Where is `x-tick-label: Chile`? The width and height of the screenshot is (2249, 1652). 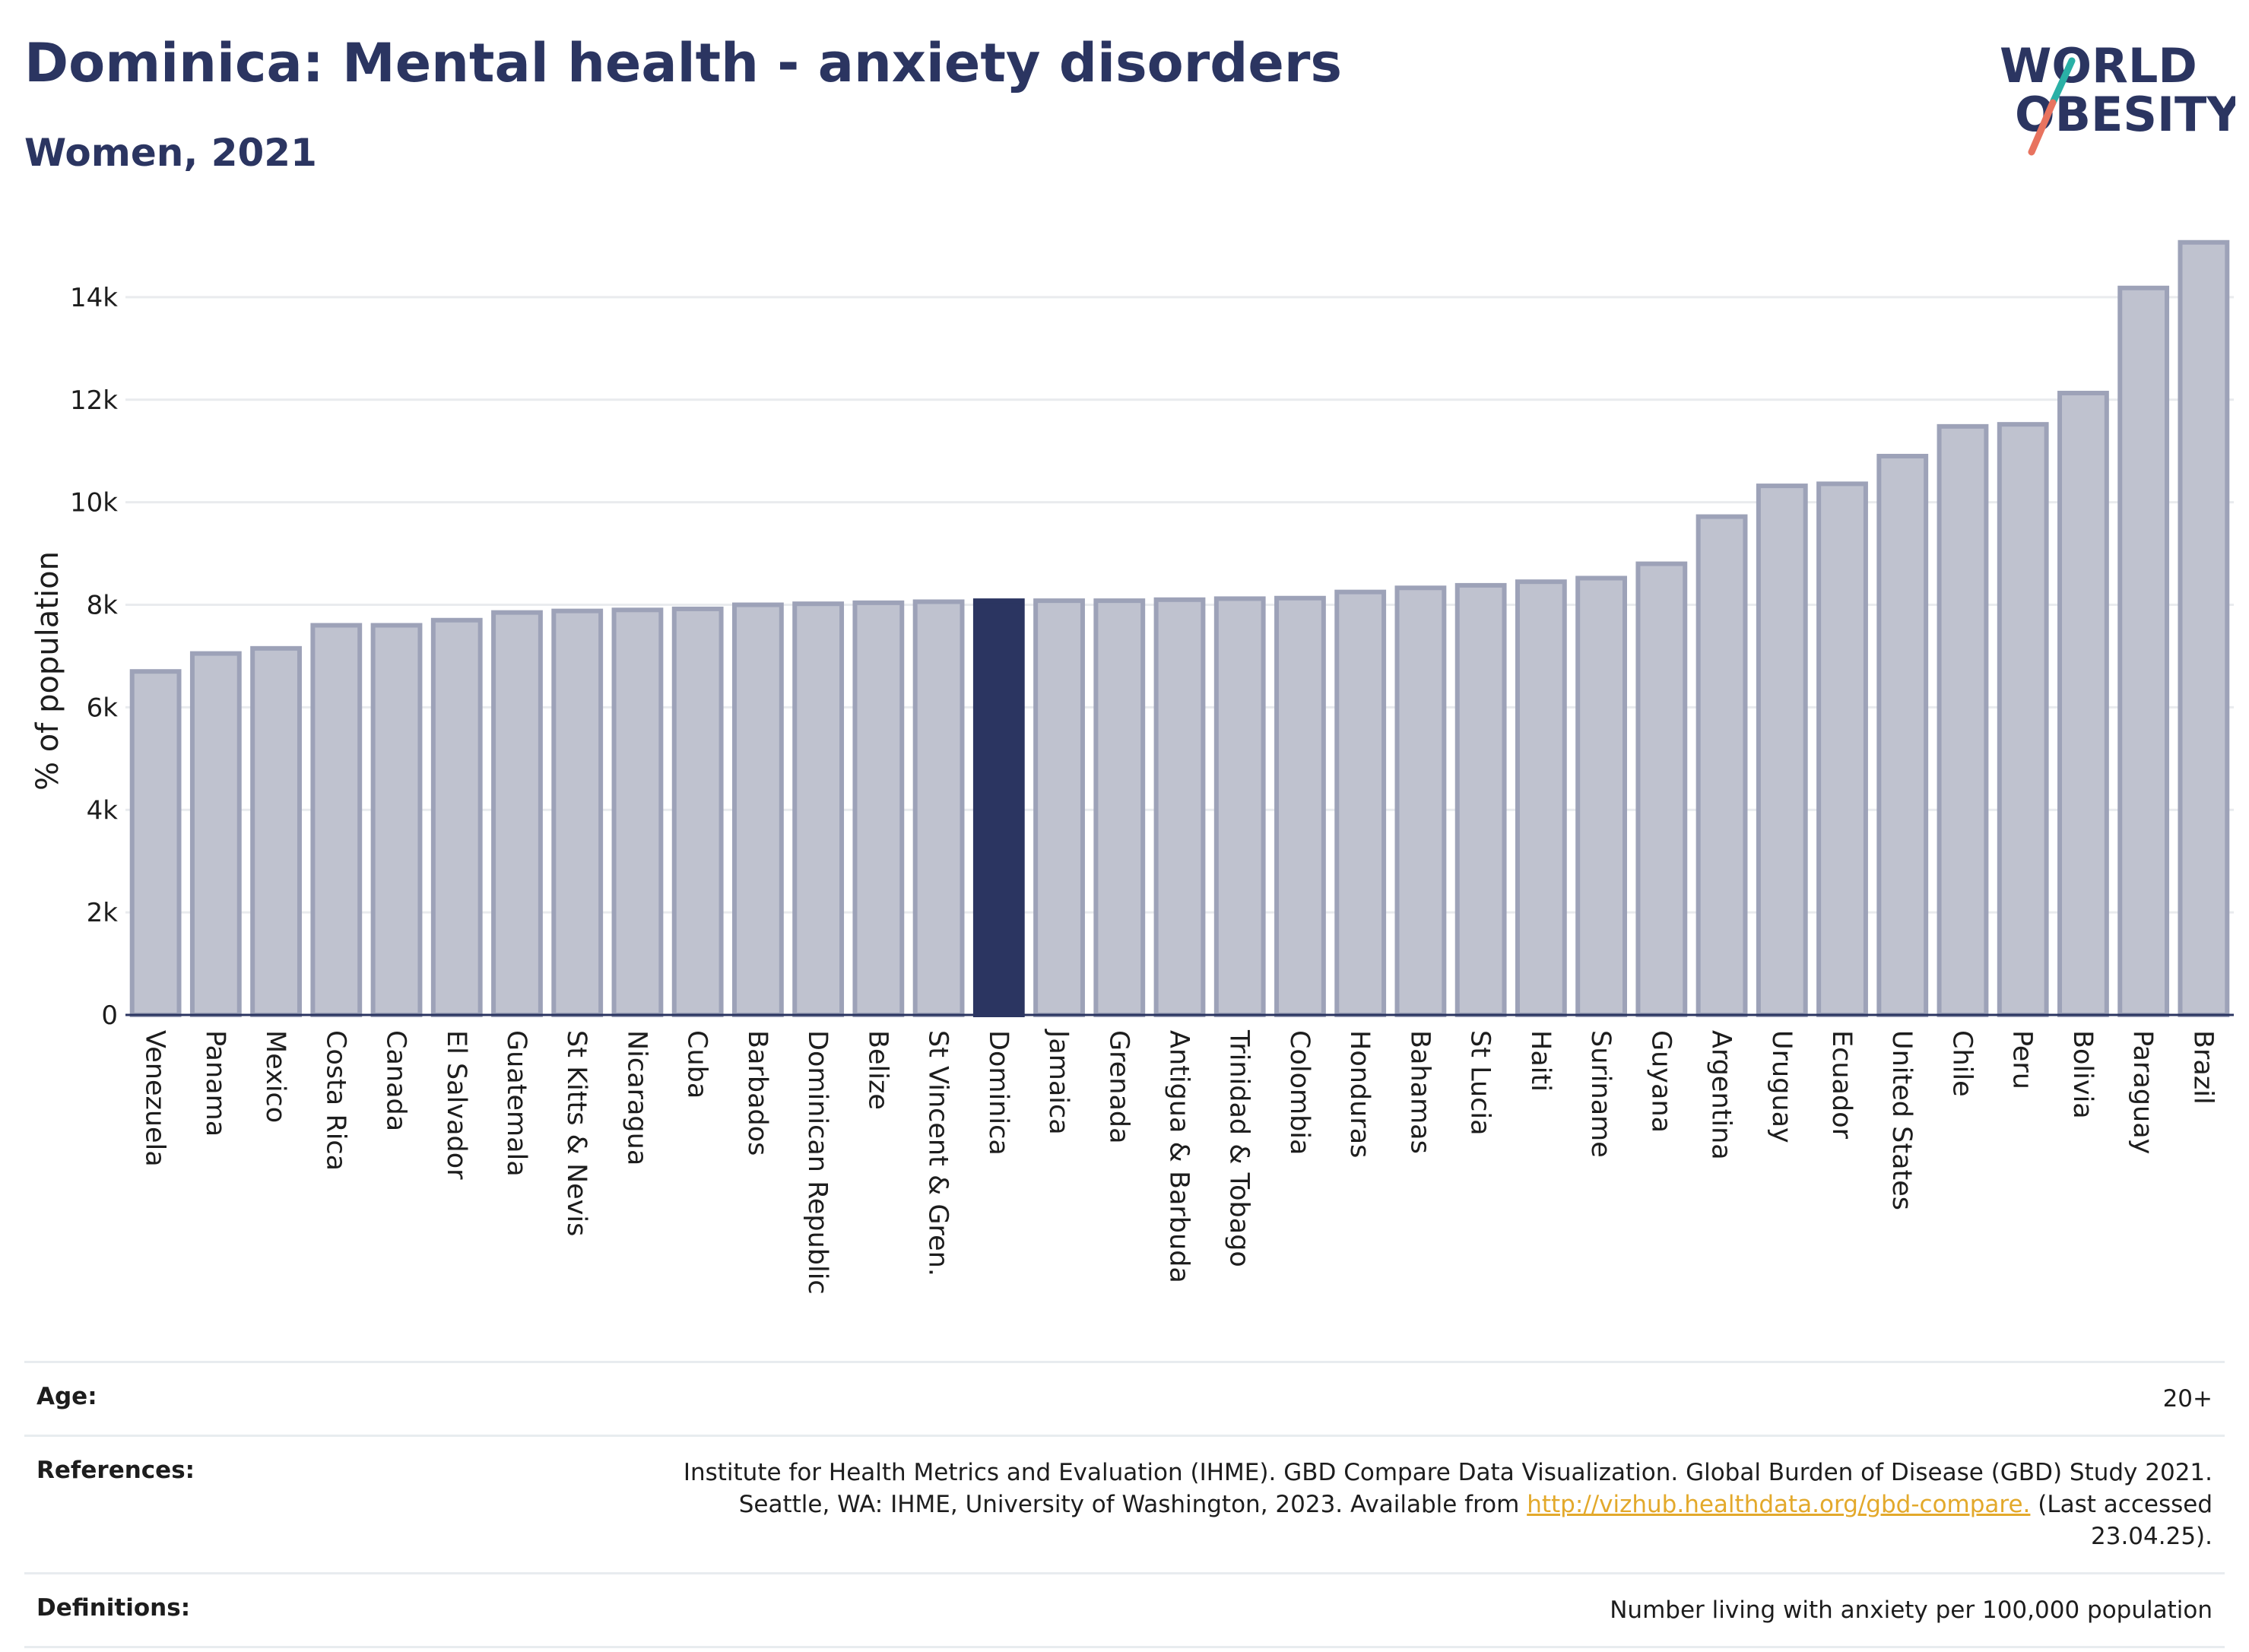
x-tick-label: Chile is located at coordinates (1961, 1063).